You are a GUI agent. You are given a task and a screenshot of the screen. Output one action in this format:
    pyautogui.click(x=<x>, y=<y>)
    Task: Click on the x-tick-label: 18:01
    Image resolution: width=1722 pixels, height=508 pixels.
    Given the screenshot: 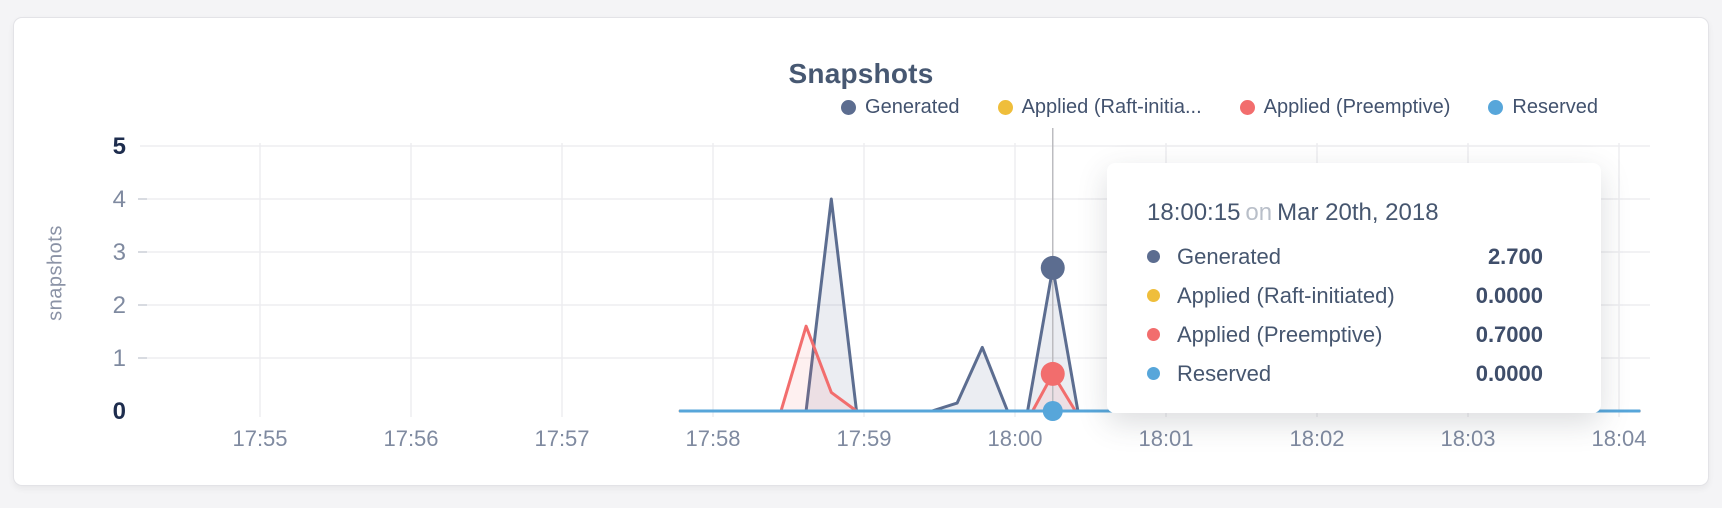 What is the action you would take?
    pyautogui.click(x=1165, y=438)
    